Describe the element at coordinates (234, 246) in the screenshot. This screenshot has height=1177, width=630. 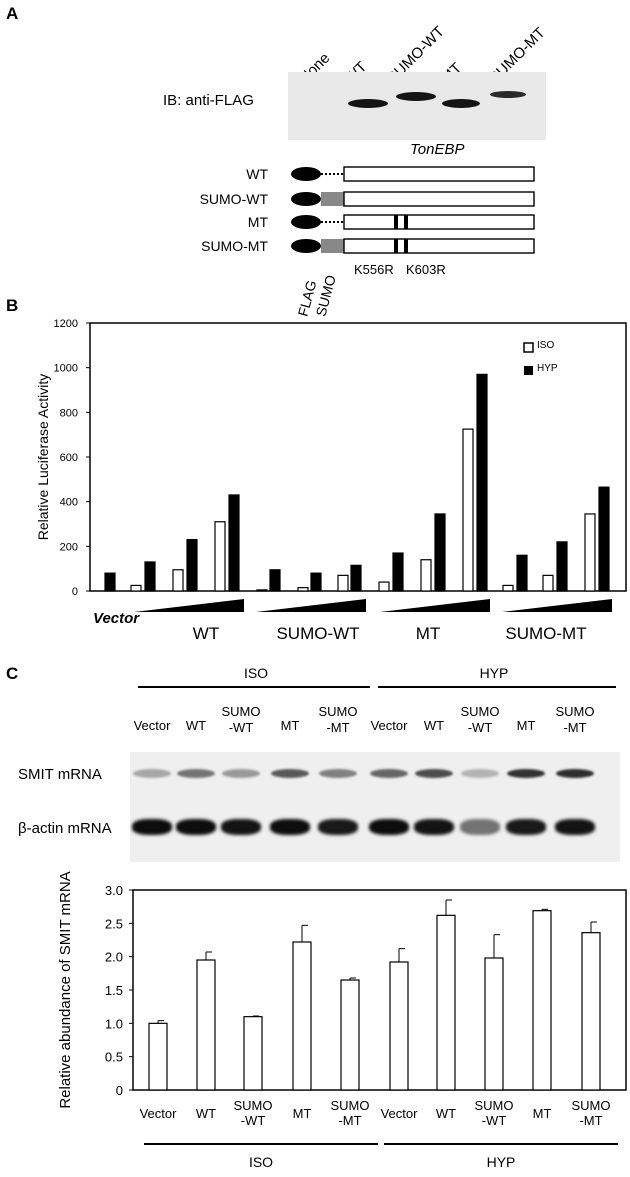
I see `construct-label-sumo-mt: SUMO-MT` at that location.